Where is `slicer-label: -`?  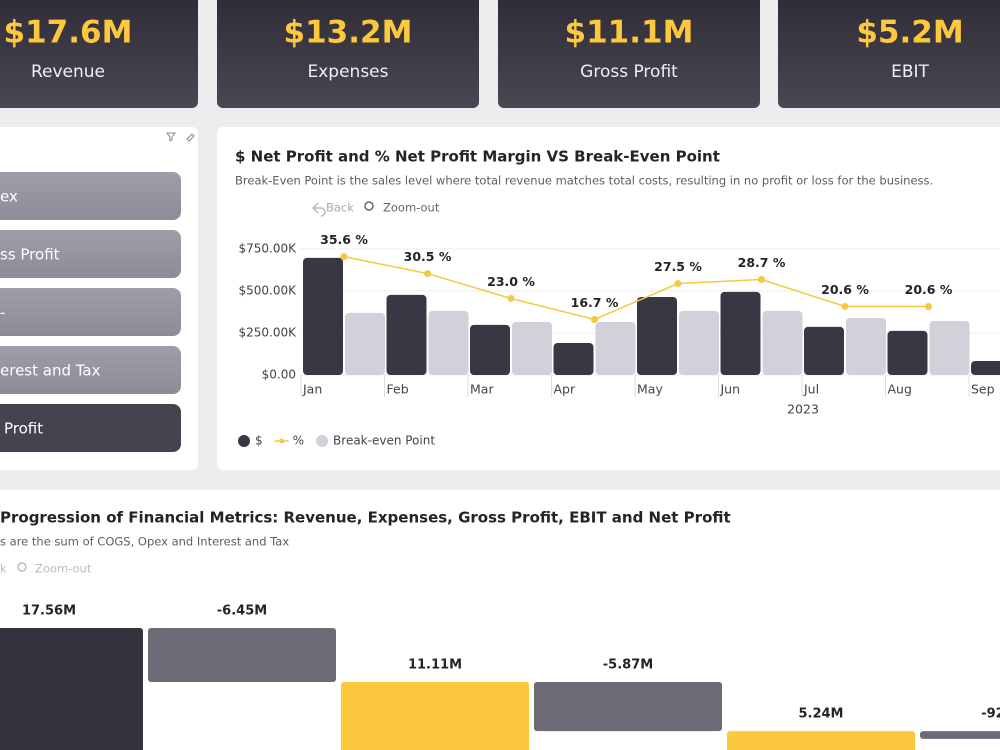
slicer-label: - is located at coordinates (2, 313).